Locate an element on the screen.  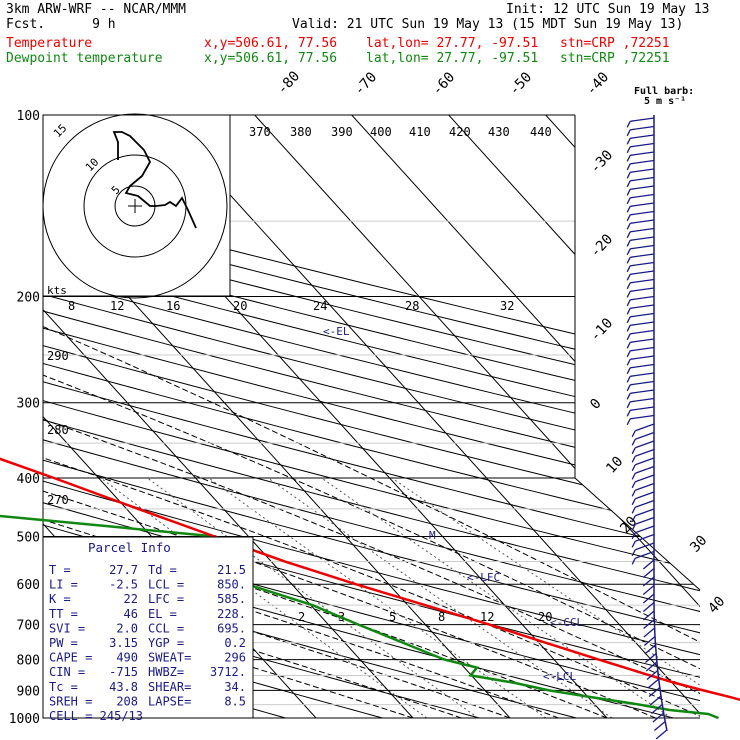
parcel-info-value: -715 is located at coordinates (123, 672).